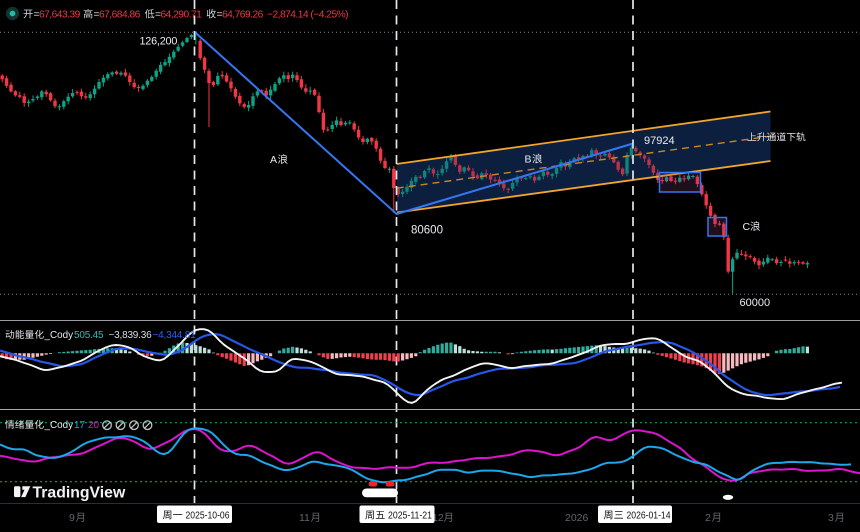 This screenshot has width=860, height=532. I want to click on svg-text: 20, so click(94, 425).